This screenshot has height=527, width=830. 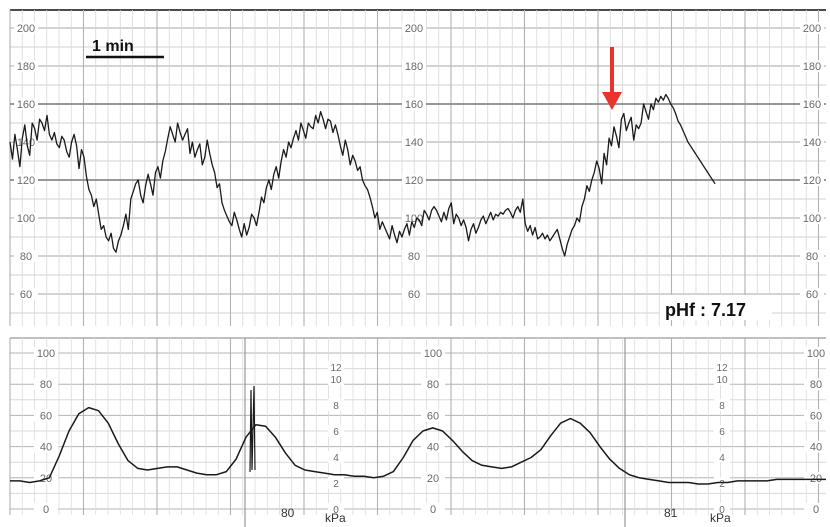 I want to click on toco-tick-label: 20, so click(x=433, y=479).